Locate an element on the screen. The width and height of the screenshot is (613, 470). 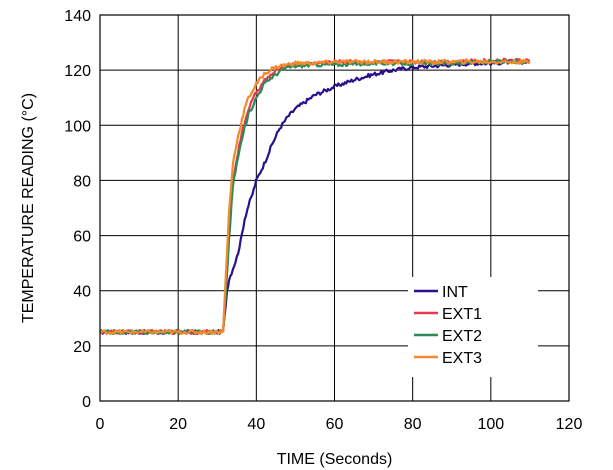
legend-background is located at coordinates (473, 327).